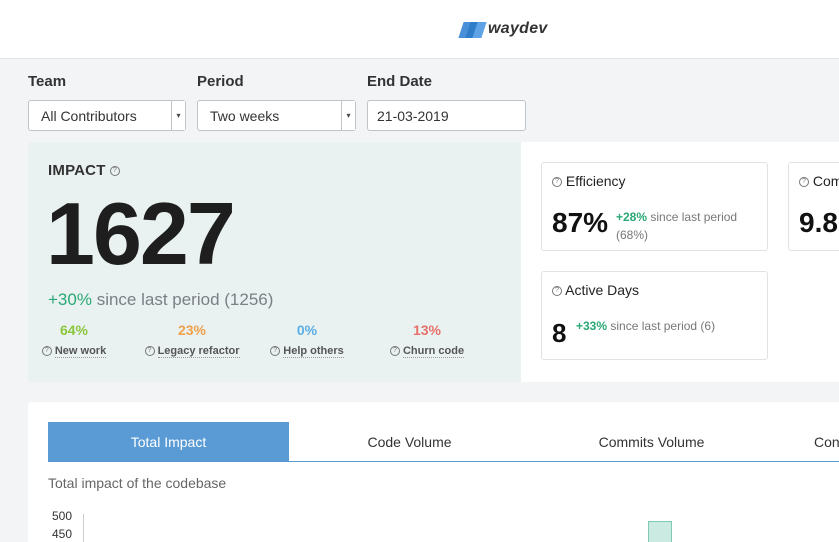 Image resolution: width=839 pixels, height=542 pixels. What do you see at coordinates (62, 534) in the screenshot?
I see `y-tick-label: 450` at bounding box center [62, 534].